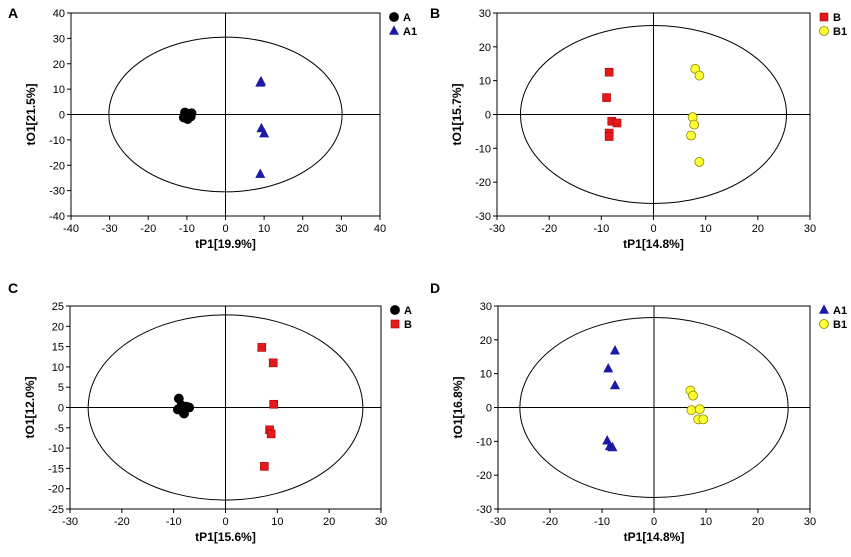 The image size is (851, 557). Describe the element at coordinates (13, 13) in the screenshot. I see `panel-label: A` at that location.